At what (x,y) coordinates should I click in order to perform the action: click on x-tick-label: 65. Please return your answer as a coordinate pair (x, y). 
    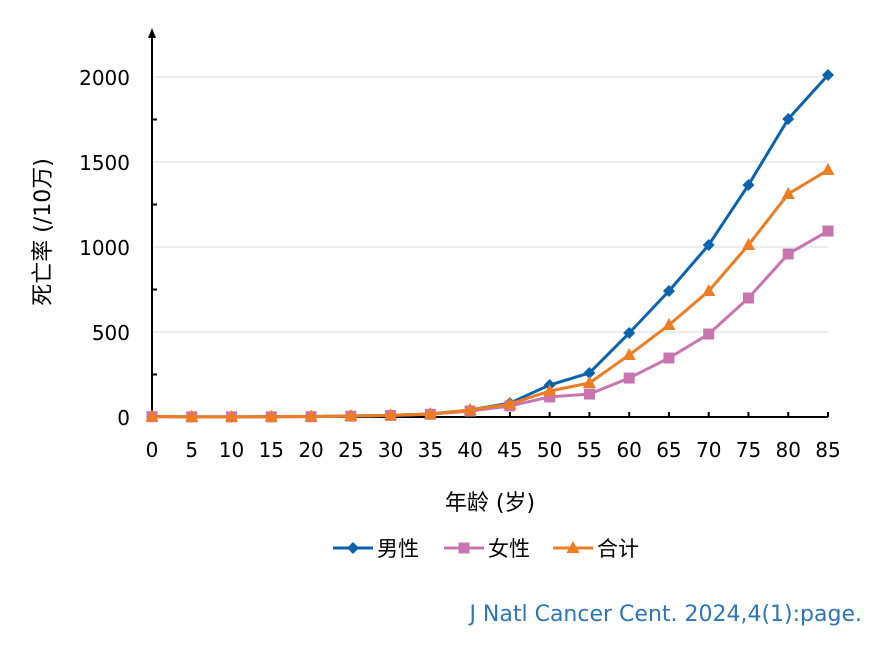
    Looking at the image, I should click on (668, 450).